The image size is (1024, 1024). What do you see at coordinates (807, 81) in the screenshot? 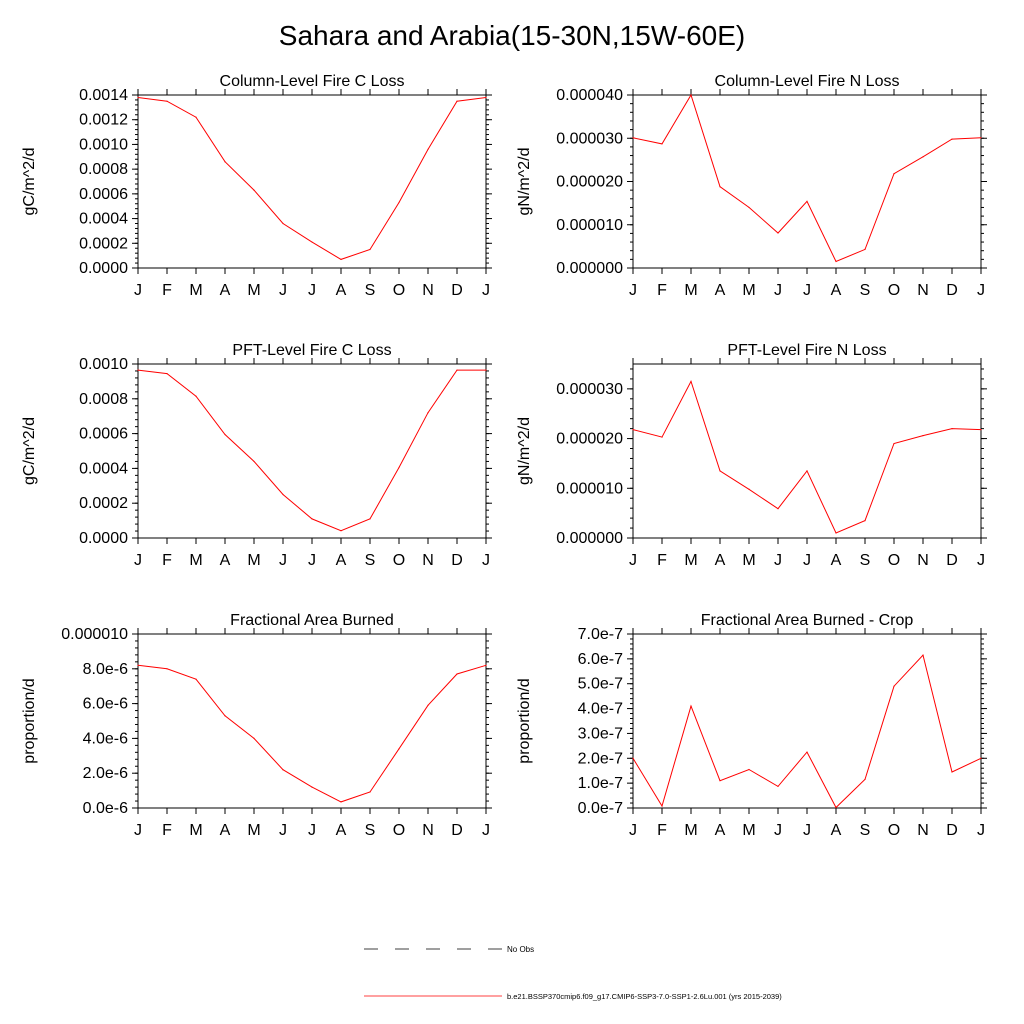
I see `chart-title: Column-Level Fire N Loss` at bounding box center [807, 81].